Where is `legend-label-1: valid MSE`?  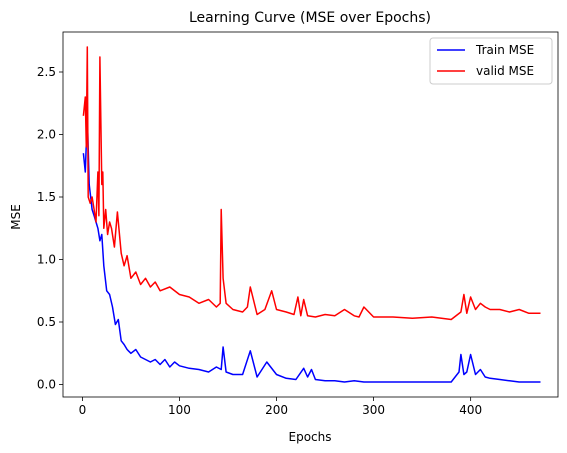
legend-label-1: valid MSE is located at coordinates (505, 71).